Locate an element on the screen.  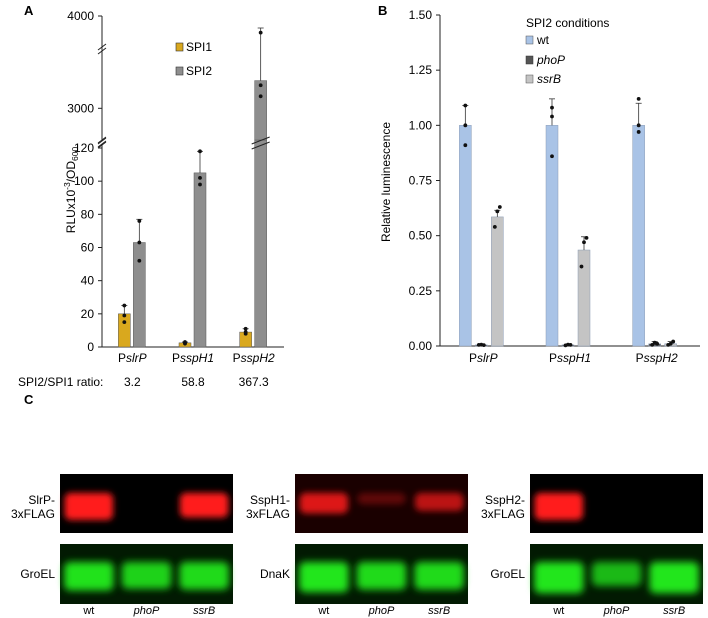
y-tick-label: 20 is located at coordinates (88, 314).